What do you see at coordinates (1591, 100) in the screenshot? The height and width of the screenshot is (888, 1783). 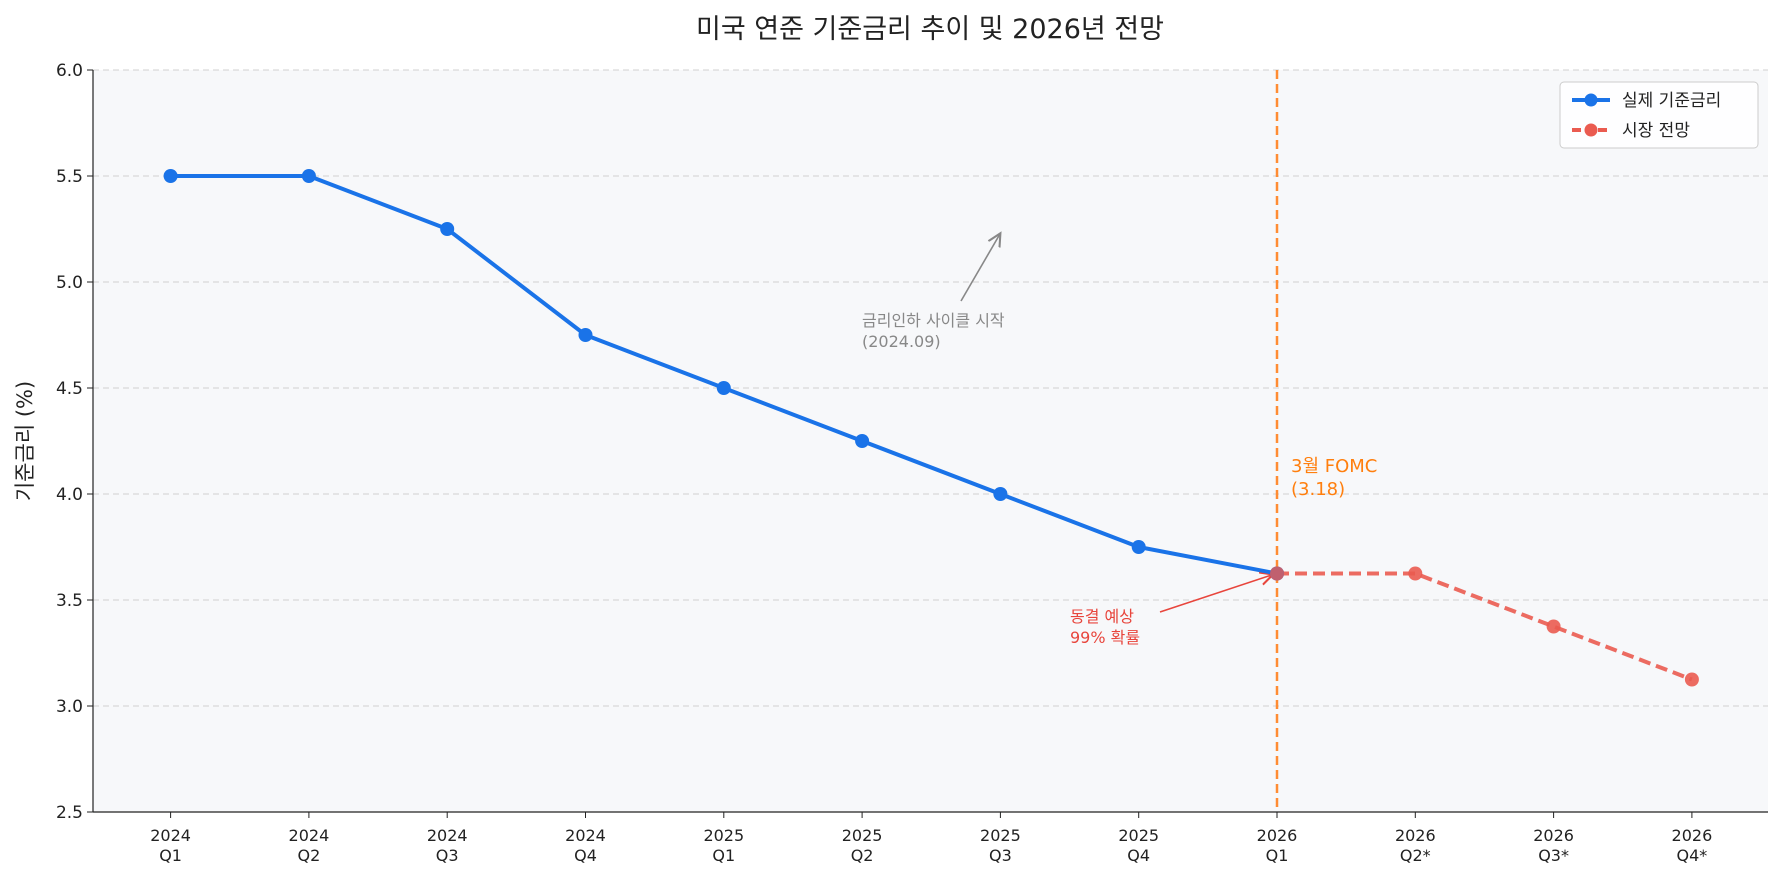 I see `legend-marker-actual` at bounding box center [1591, 100].